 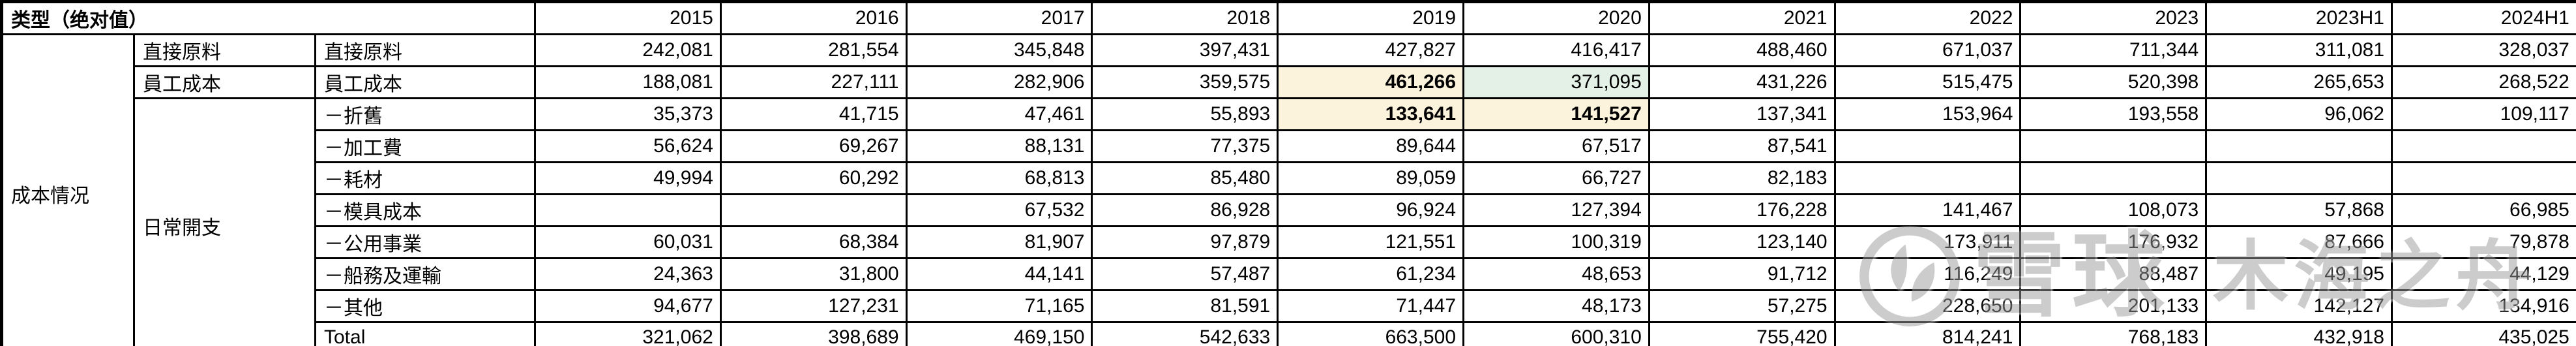 What do you see at coordinates (1927, 242) in the screenshot?
I see `value-cell: 173,911` at bounding box center [1927, 242].